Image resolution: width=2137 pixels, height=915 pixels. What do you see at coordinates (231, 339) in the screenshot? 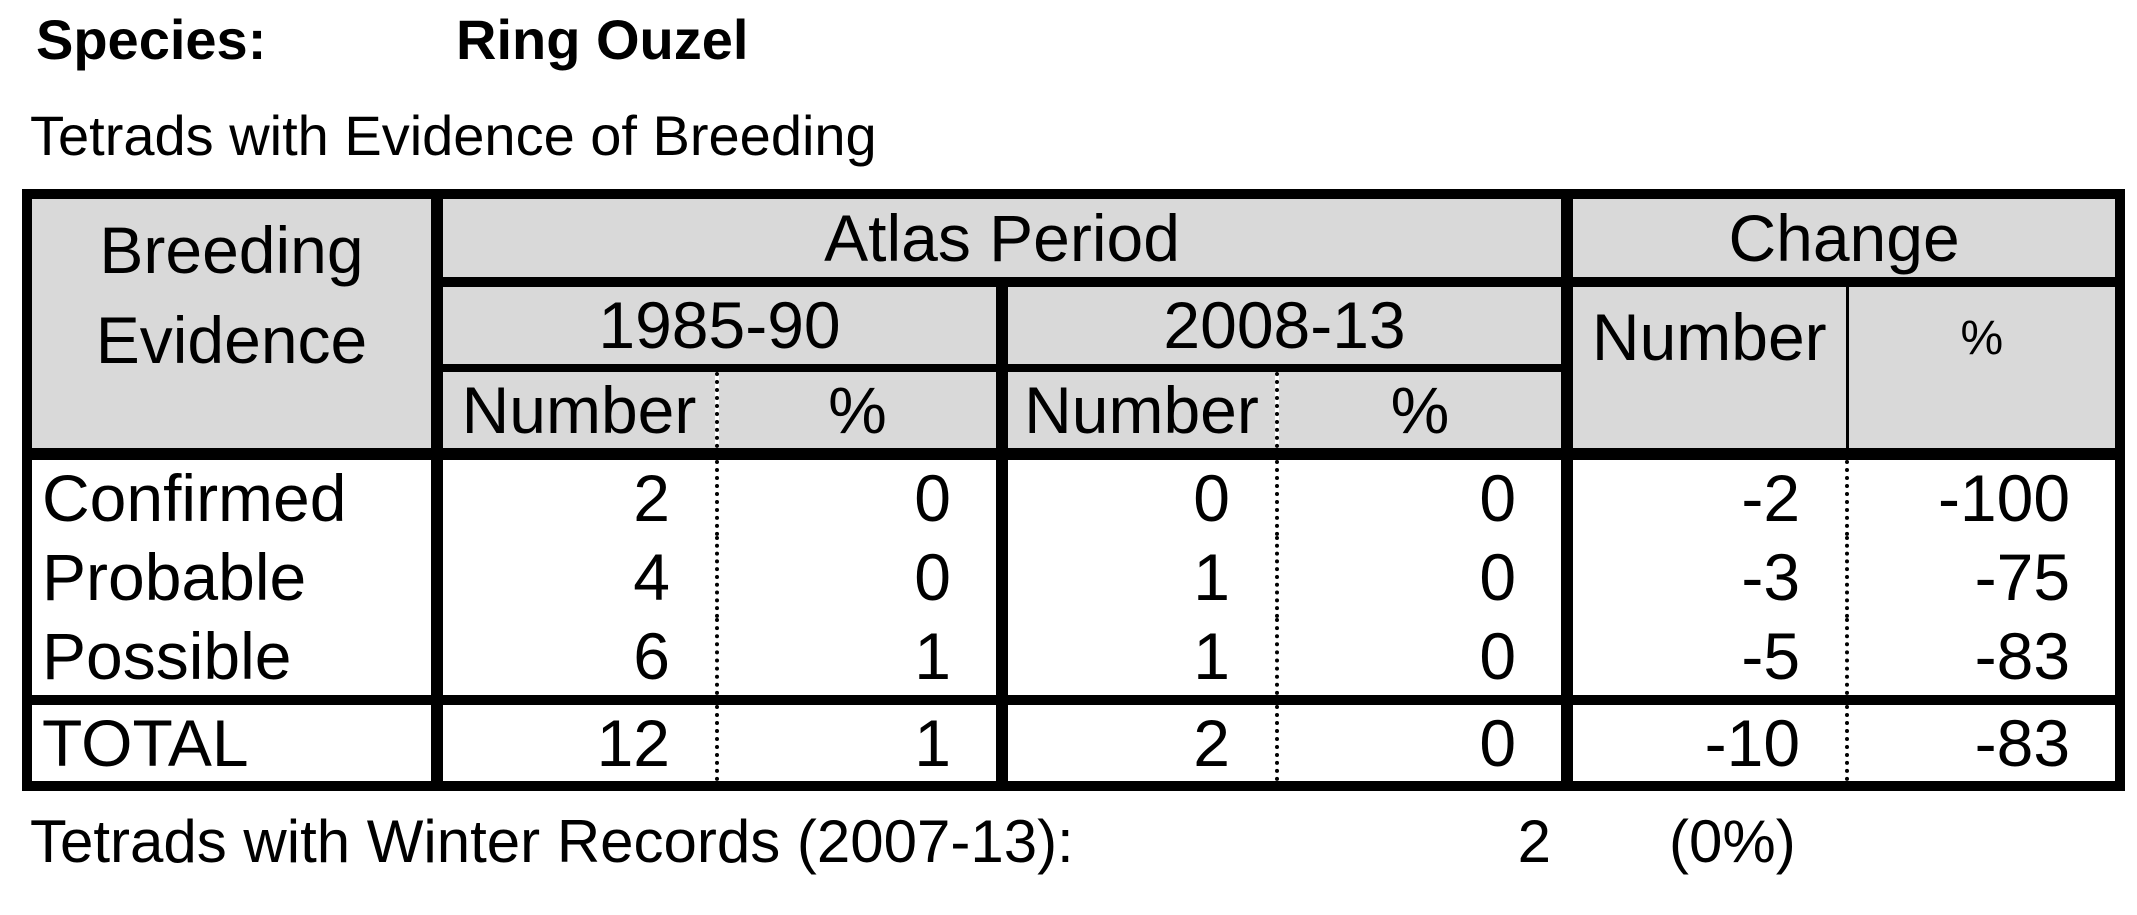
I see `header-breeding-line2: Evidence` at bounding box center [231, 339].